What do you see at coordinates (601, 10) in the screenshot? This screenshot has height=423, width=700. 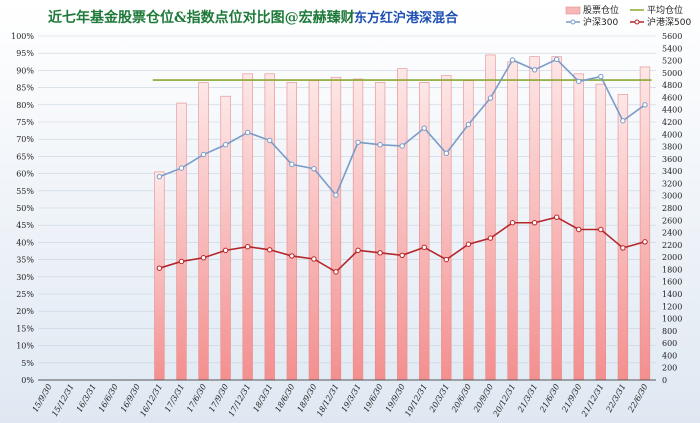 I see `legend-label: 股票仓位` at bounding box center [601, 10].